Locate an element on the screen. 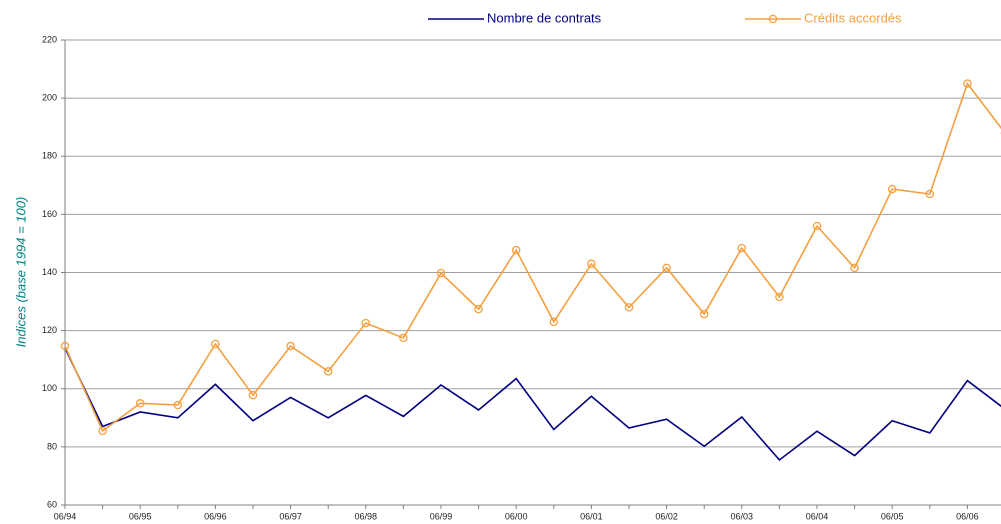 Image resolution: width=1001 pixels, height=524 pixels. x-tick-label: 06/03 is located at coordinates (742, 516).